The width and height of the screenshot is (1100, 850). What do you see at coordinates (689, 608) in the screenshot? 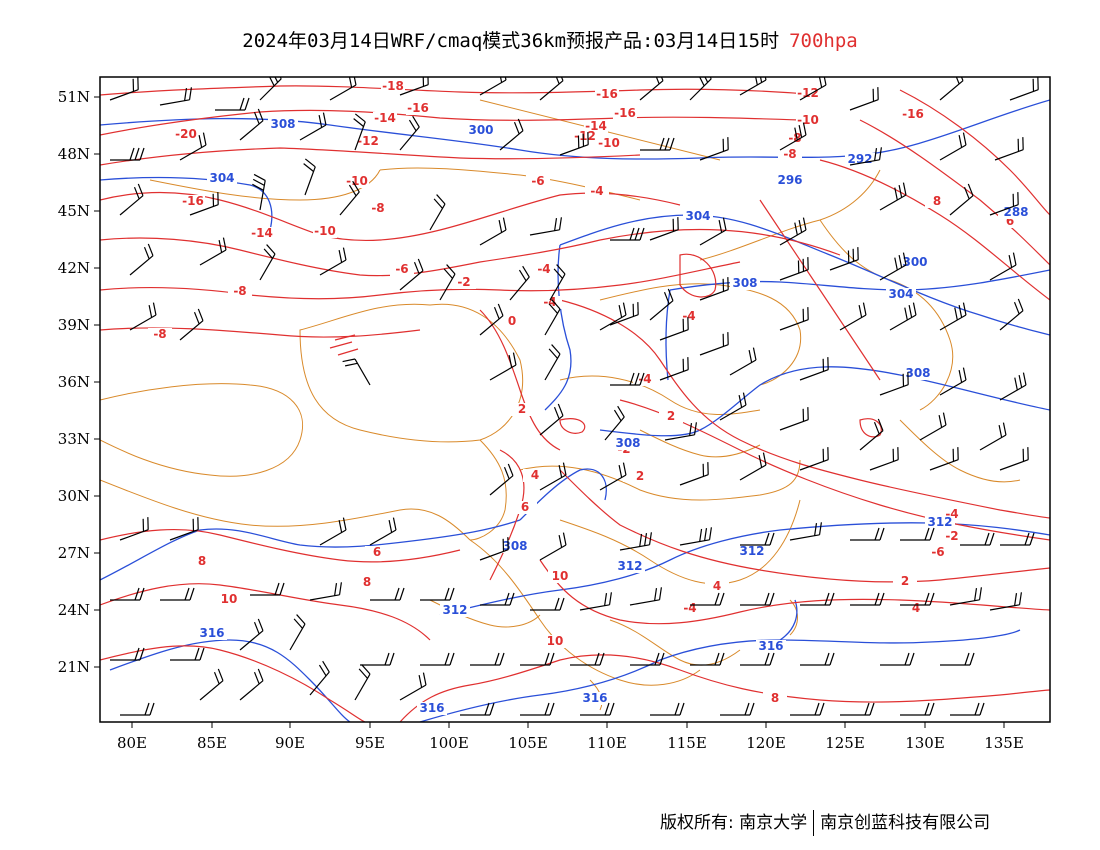
I see `temp-label: -4` at bounding box center [689, 608].